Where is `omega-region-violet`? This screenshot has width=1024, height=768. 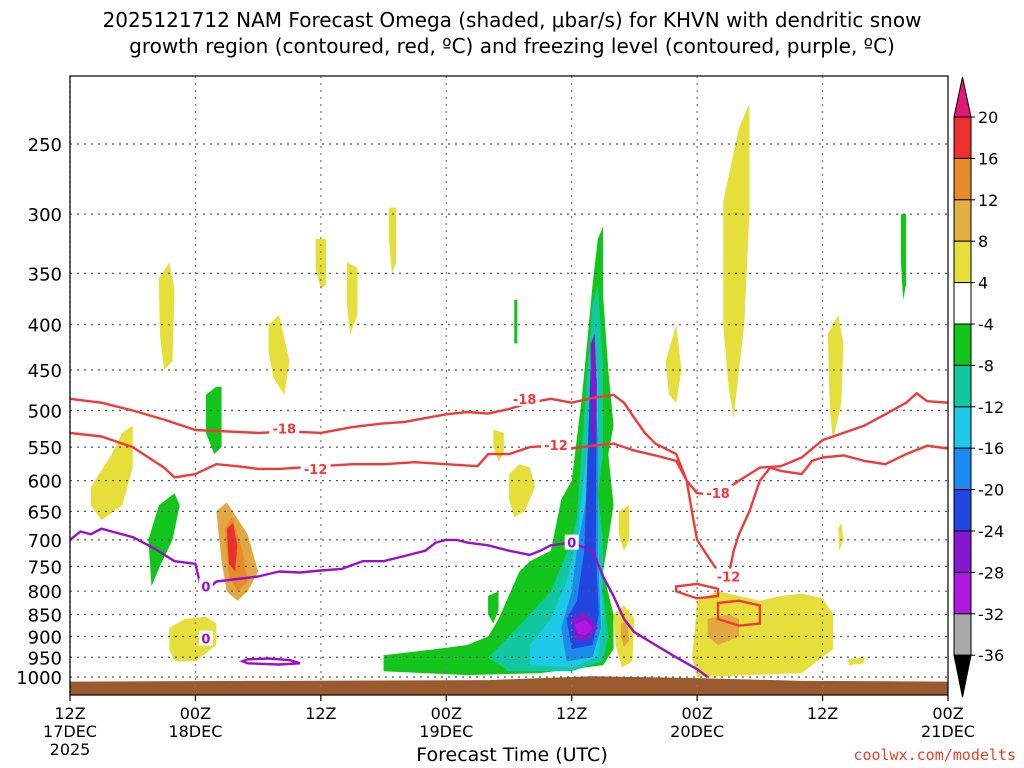
omega-region-violet is located at coordinates (593, 394).